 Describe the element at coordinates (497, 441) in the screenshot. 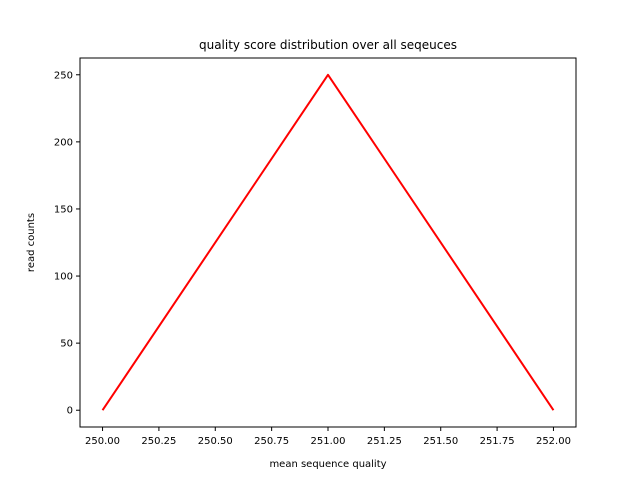

I see `x-tick-label: 251.75` at that location.